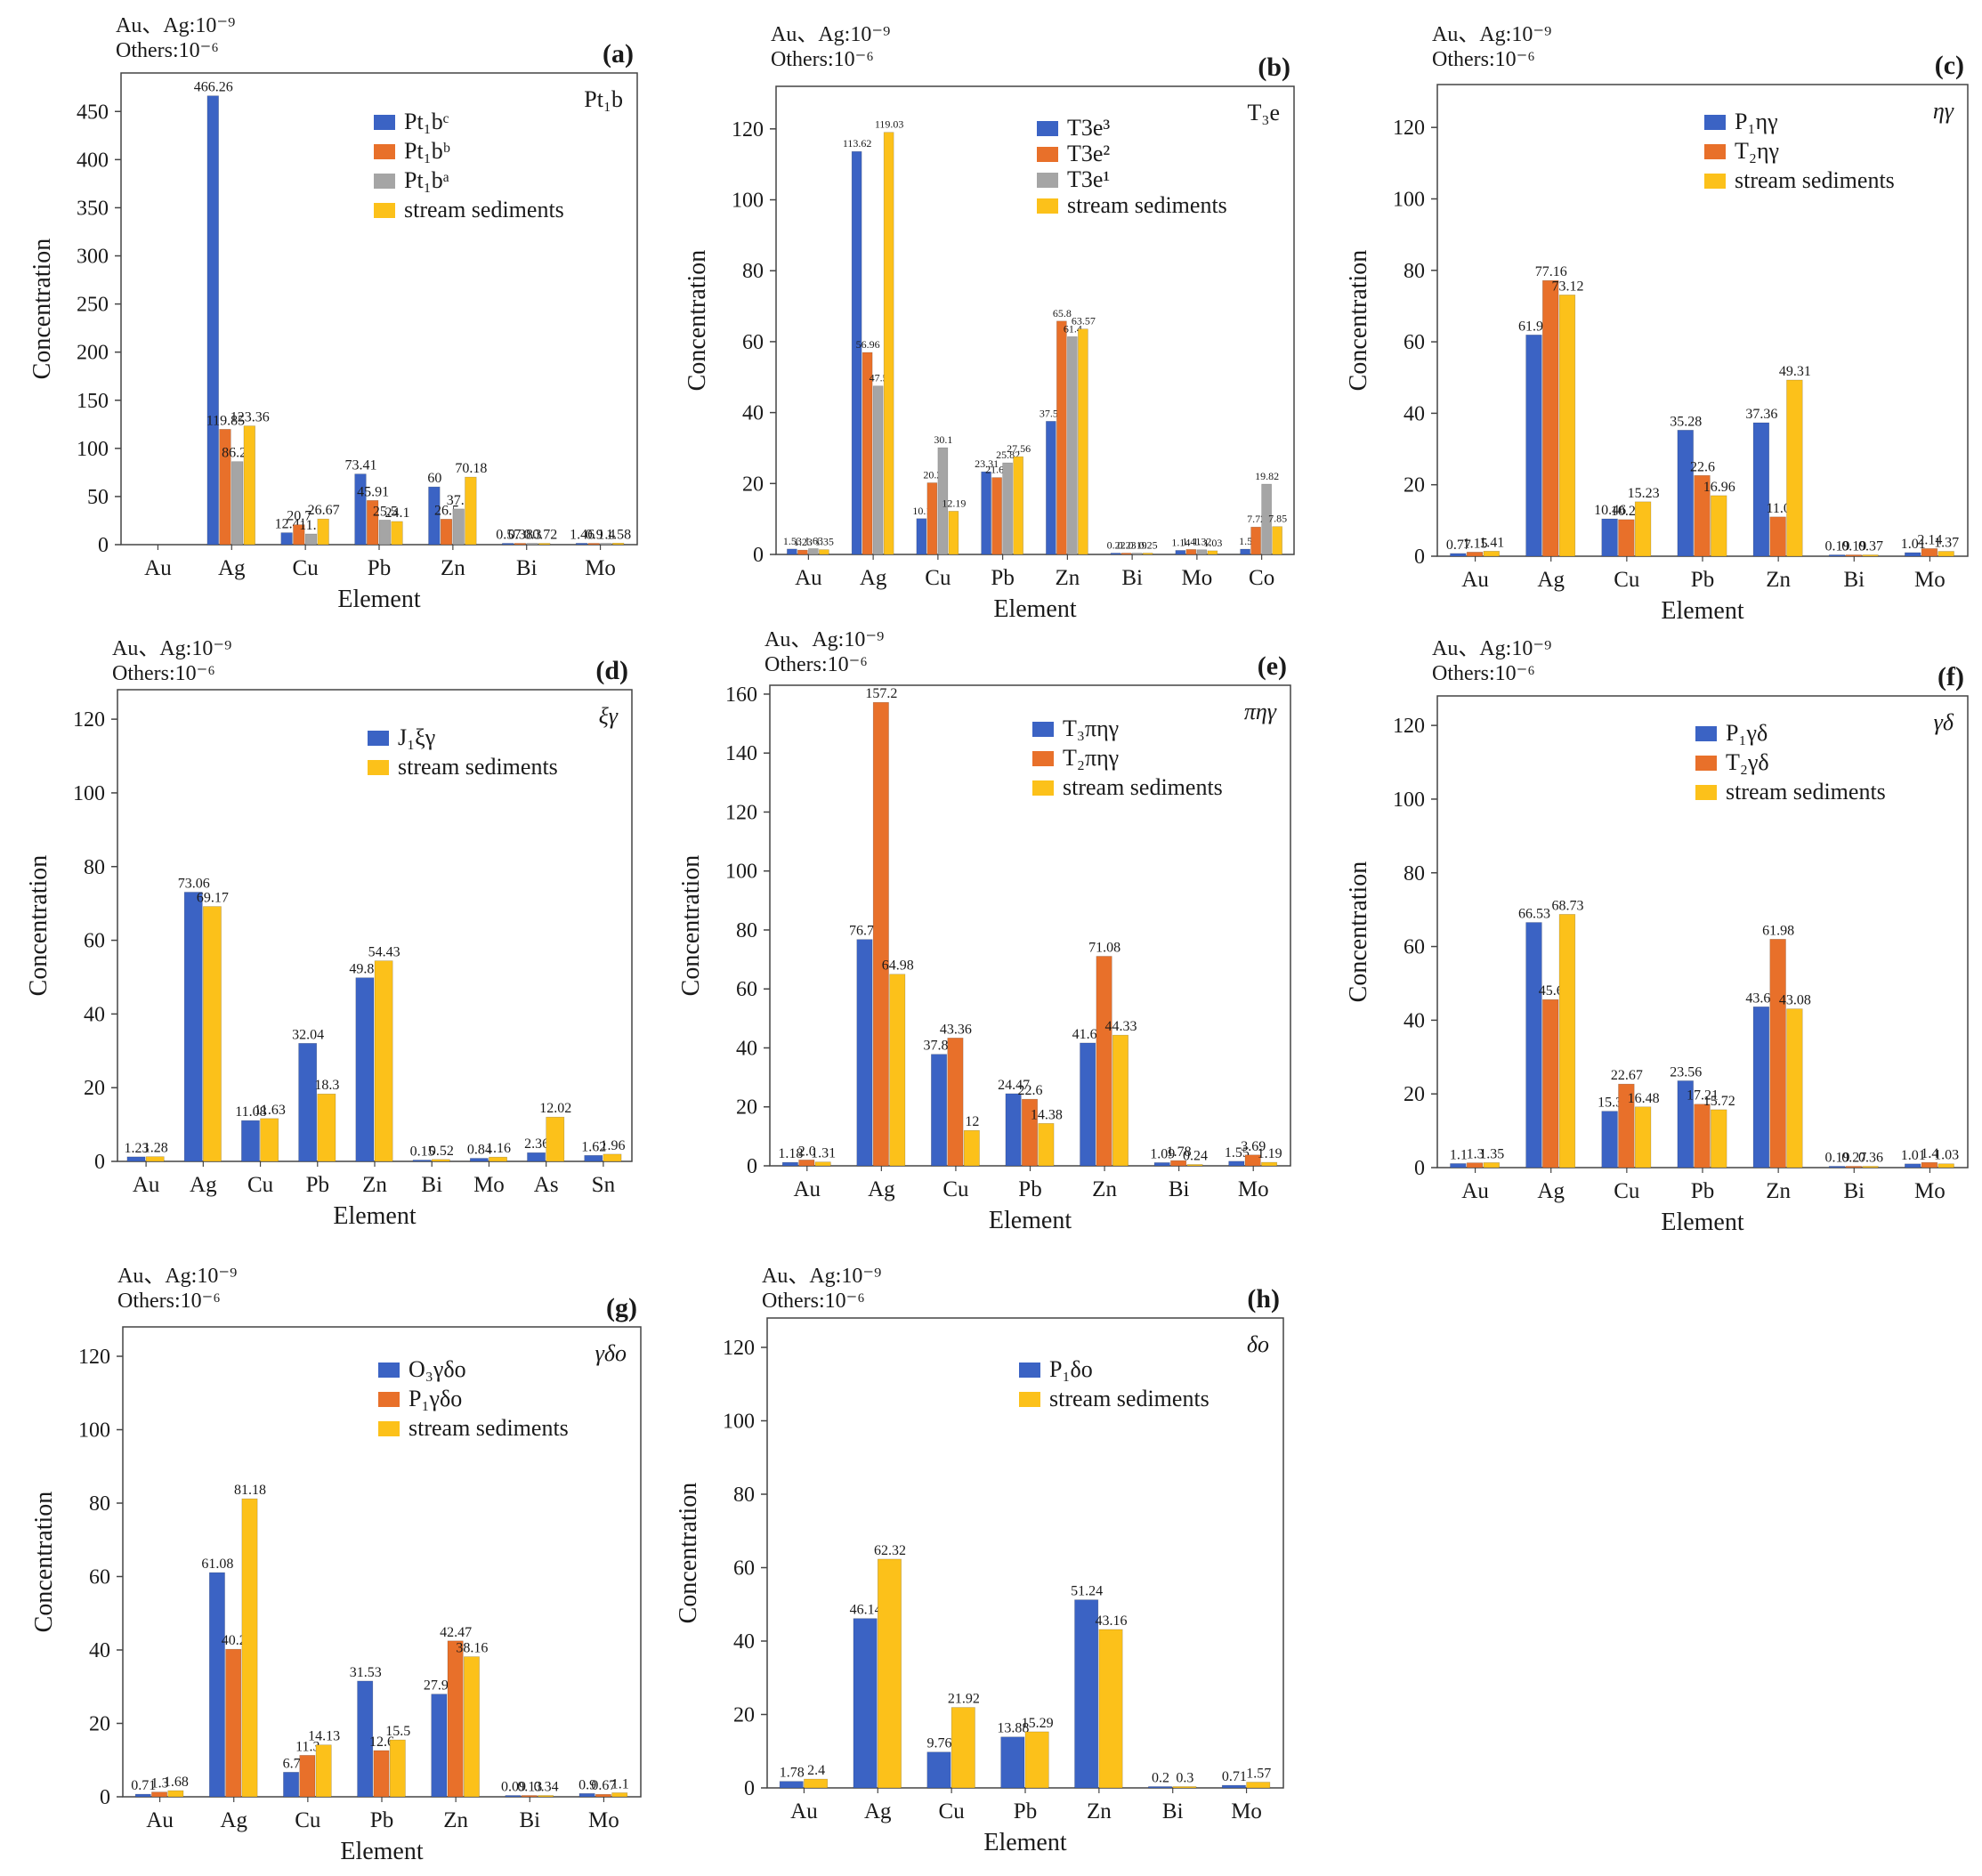 The width and height of the screenshot is (1982, 1876). I want to click on data-label: 7.72, so click(1256, 519).